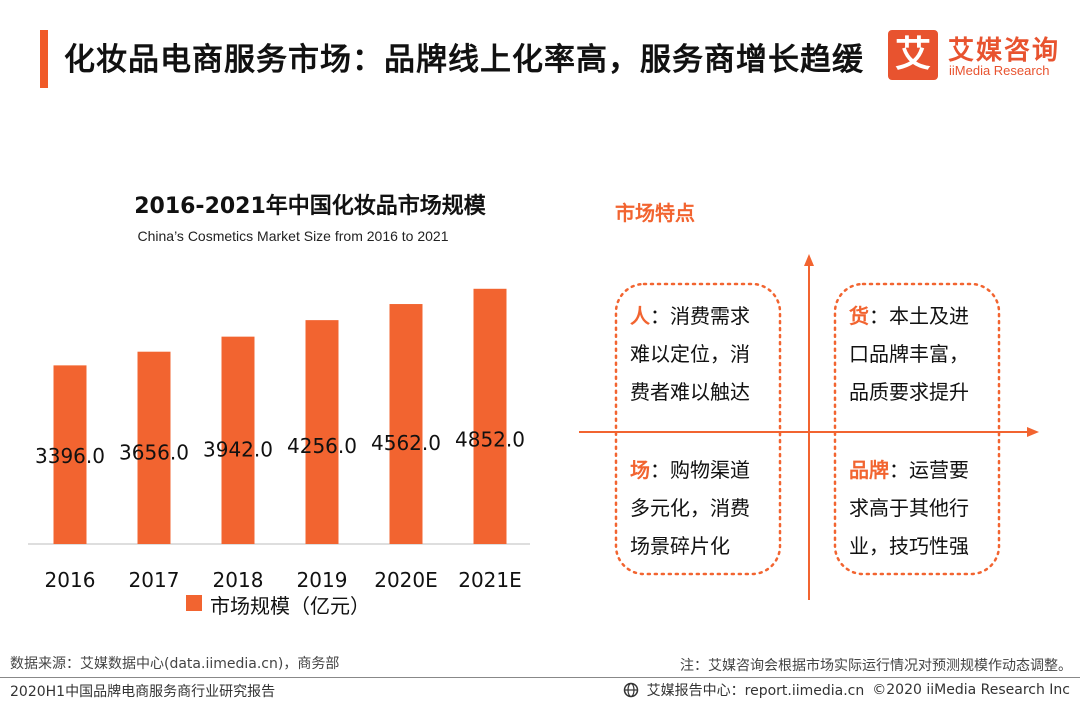 Image resolution: width=1080 pixels, height=702 pixels. What do you see at coordinates (238, 449) in the screenshot?
I see `data-label-2018: 3942.0` at bounding box center [238, 449].